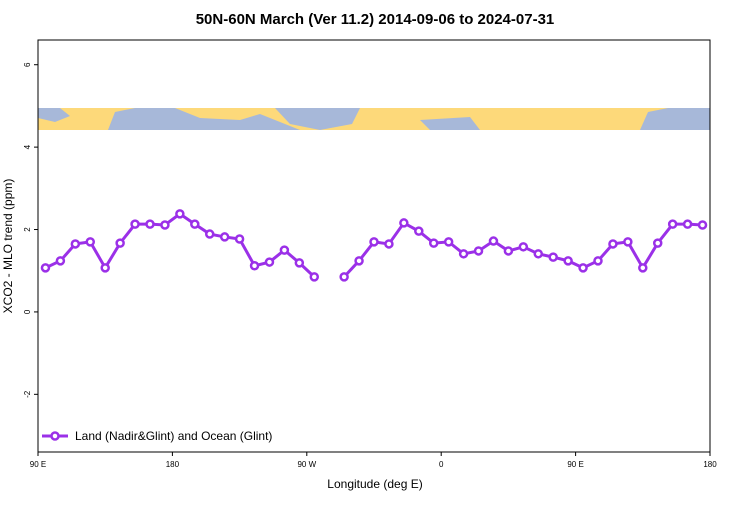  I want to click on y-tick-label: 2, so click(27, 229).